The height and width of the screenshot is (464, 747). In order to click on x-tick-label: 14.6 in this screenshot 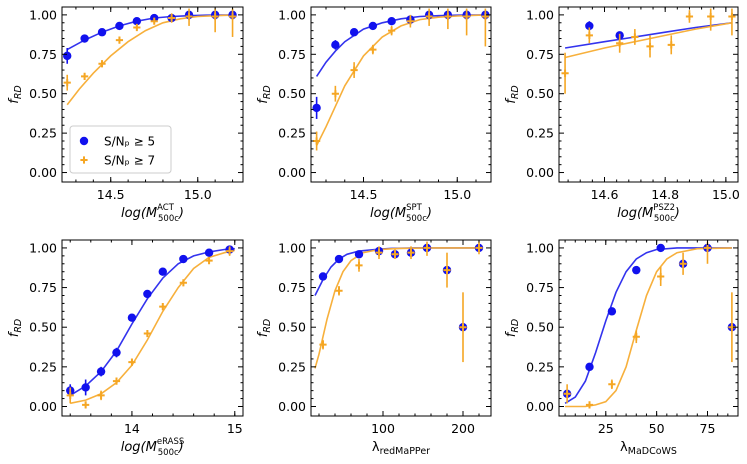, I will do `click(605, 194)`.